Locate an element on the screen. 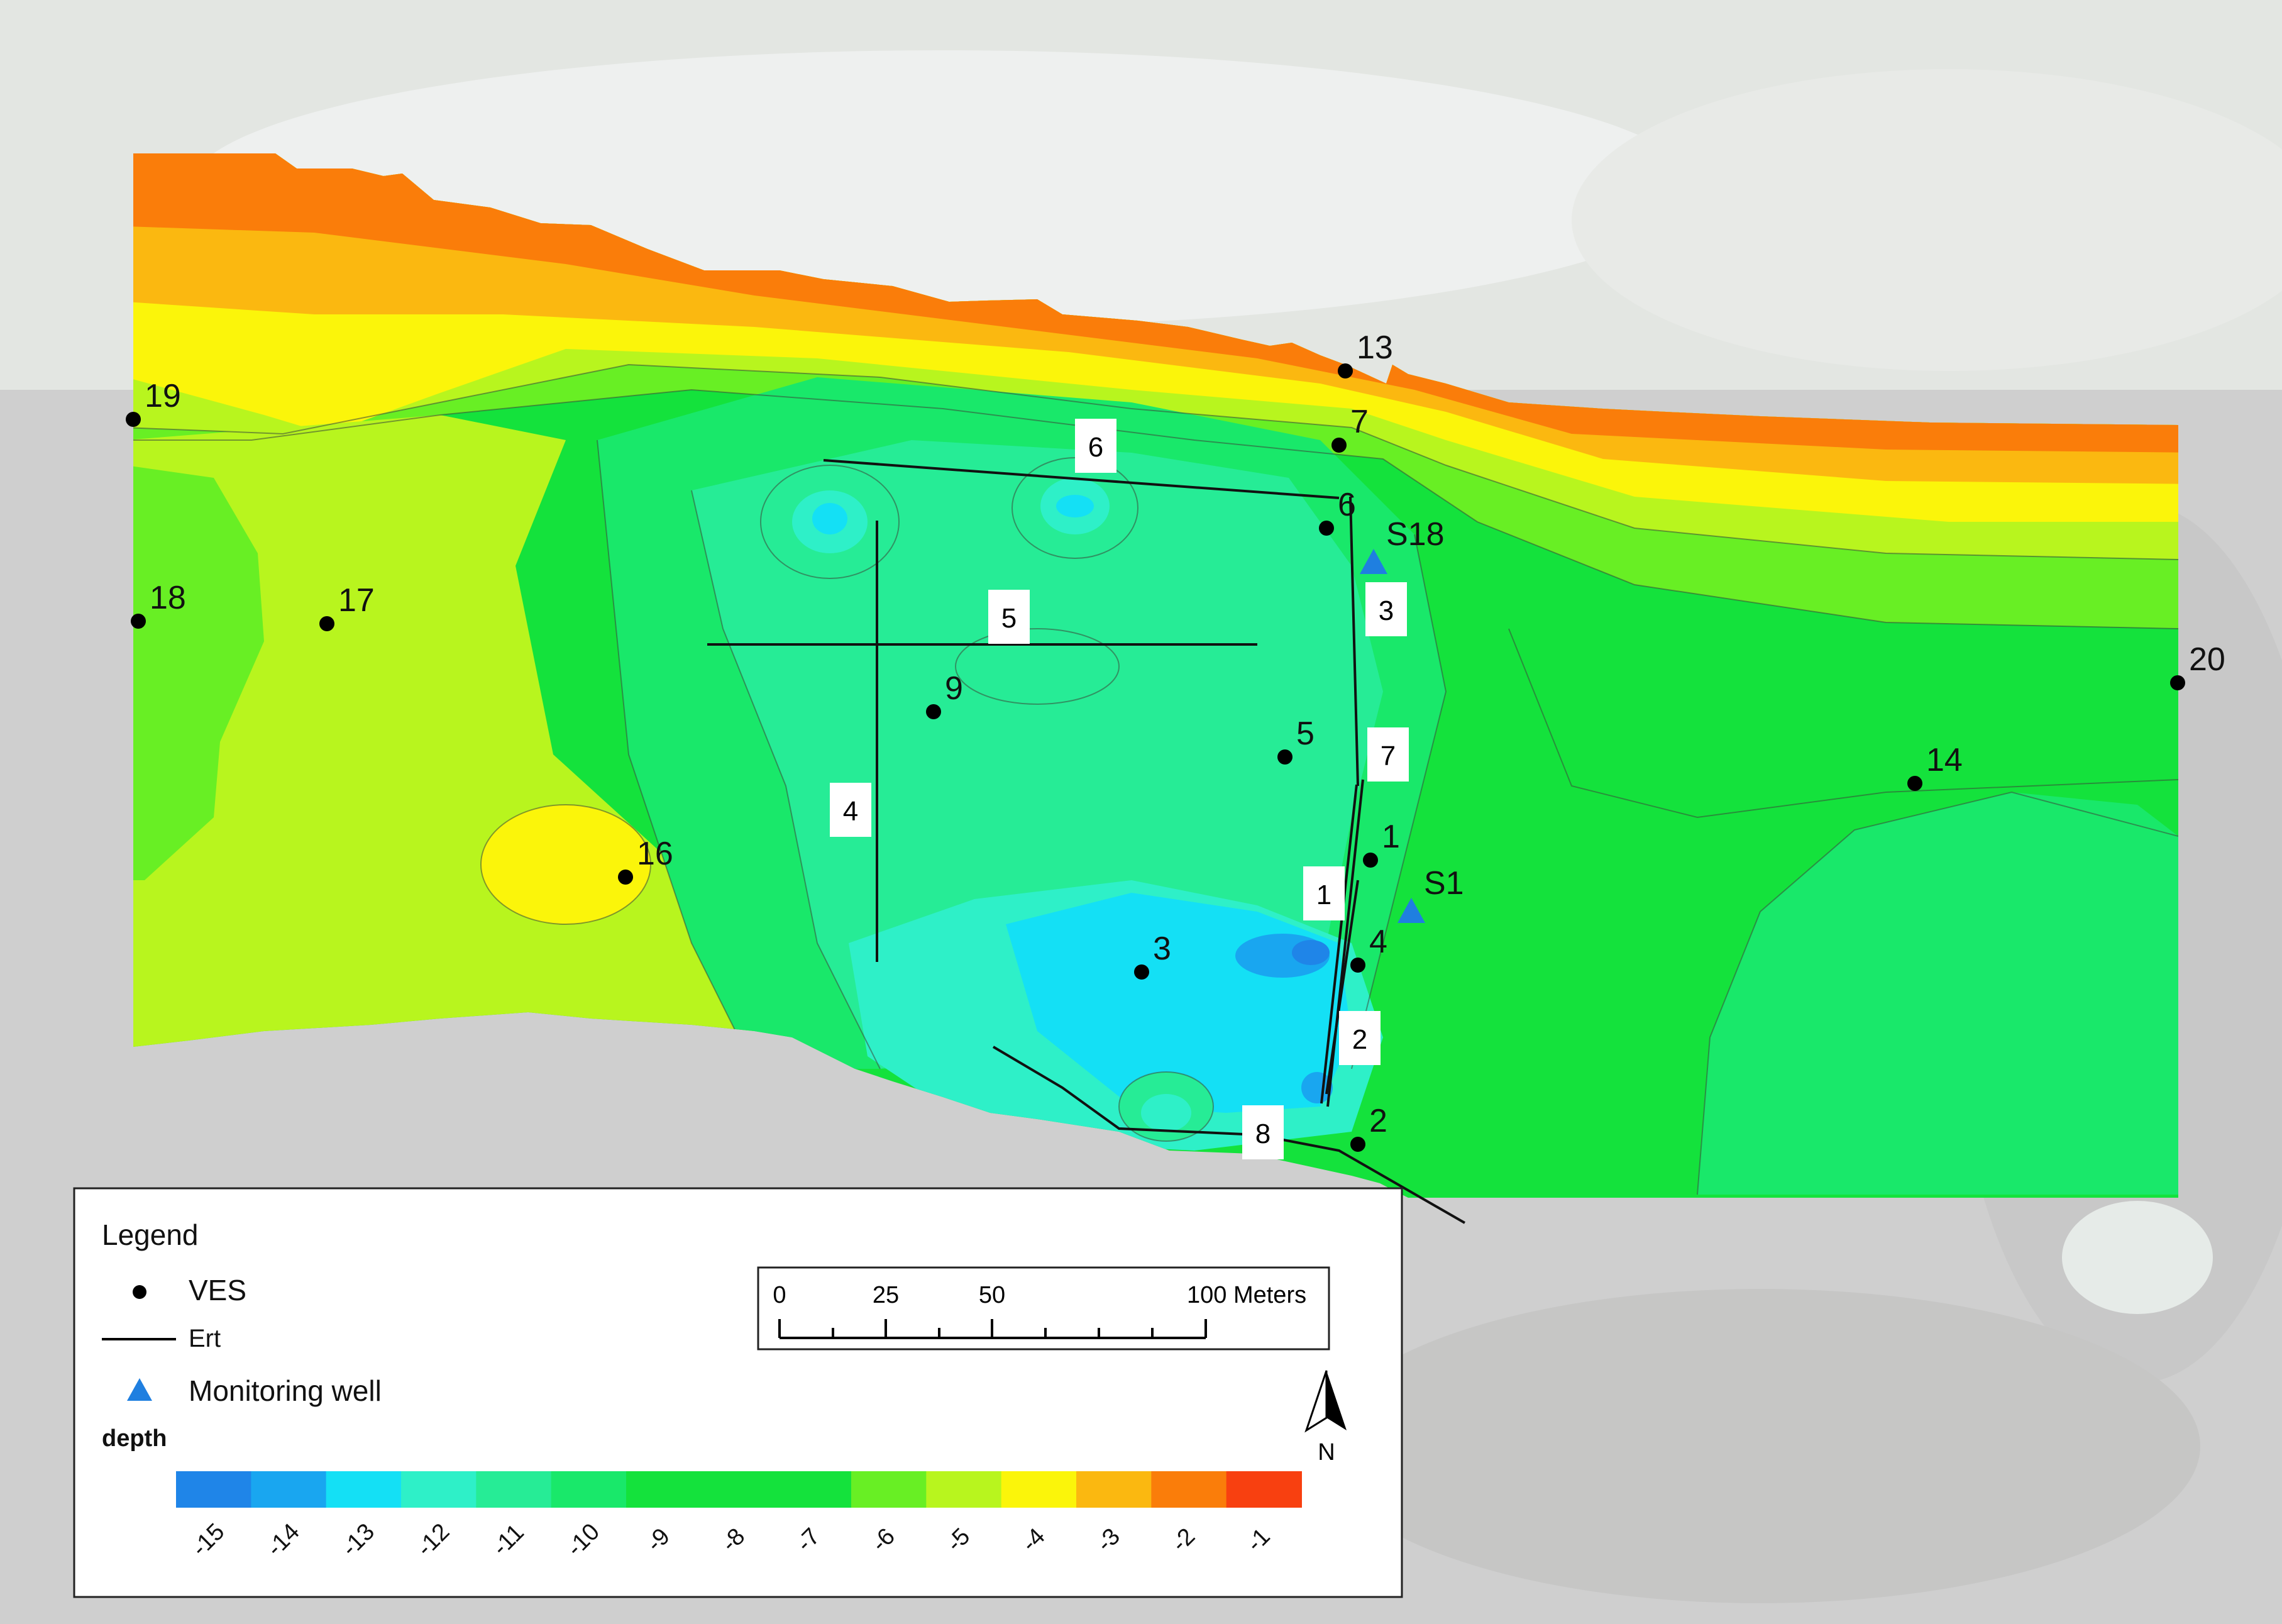  legend-depth-title: depth is located at coordinates (134, 1438).